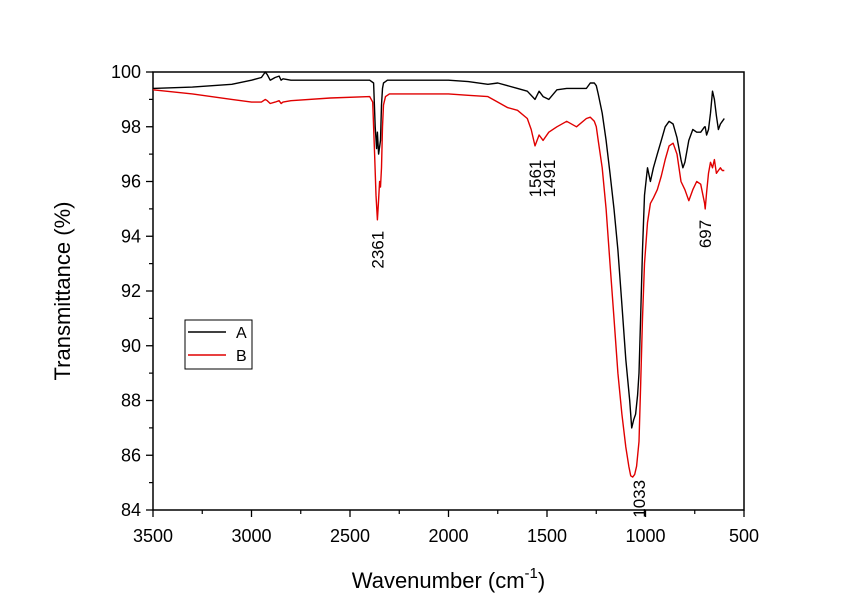 The width and height of the screenshot is (865, 611). I want to click on peak-label: 1561, so click(535, 179).